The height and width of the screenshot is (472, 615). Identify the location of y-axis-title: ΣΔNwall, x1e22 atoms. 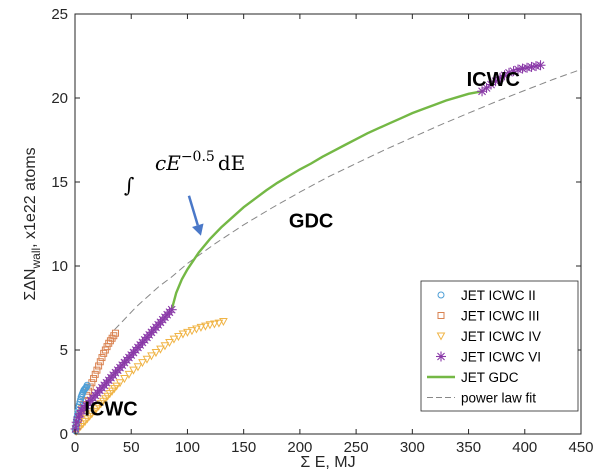
(32, 223).